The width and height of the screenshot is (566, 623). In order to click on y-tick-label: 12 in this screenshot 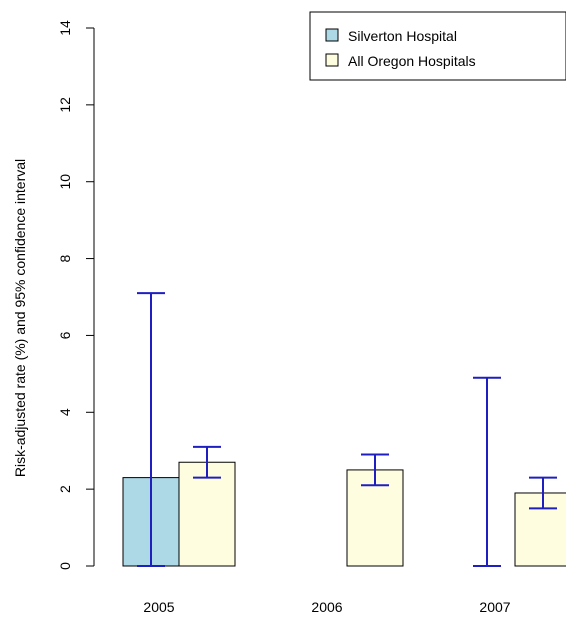, I will do `click(65, 105)`.